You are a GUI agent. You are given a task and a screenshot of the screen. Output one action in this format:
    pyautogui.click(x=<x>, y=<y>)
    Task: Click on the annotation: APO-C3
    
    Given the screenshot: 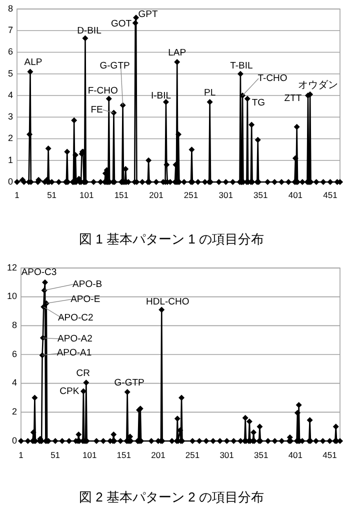 What is the action you would take?
    pyautogui.click(x=39, y=272)
    